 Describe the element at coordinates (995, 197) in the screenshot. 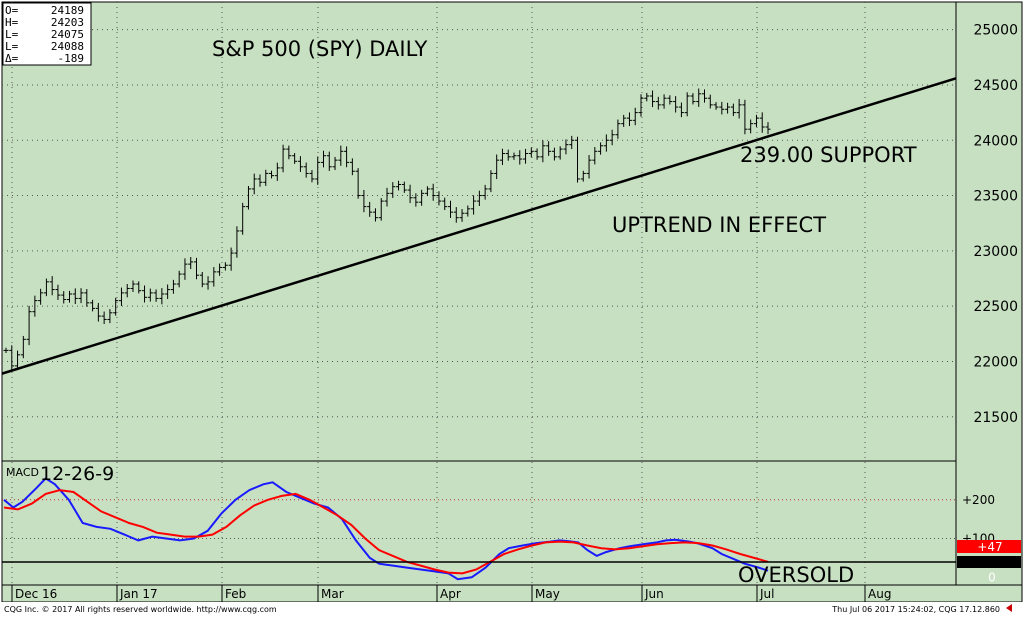

I see `price-tick-4: 23500` at that location.